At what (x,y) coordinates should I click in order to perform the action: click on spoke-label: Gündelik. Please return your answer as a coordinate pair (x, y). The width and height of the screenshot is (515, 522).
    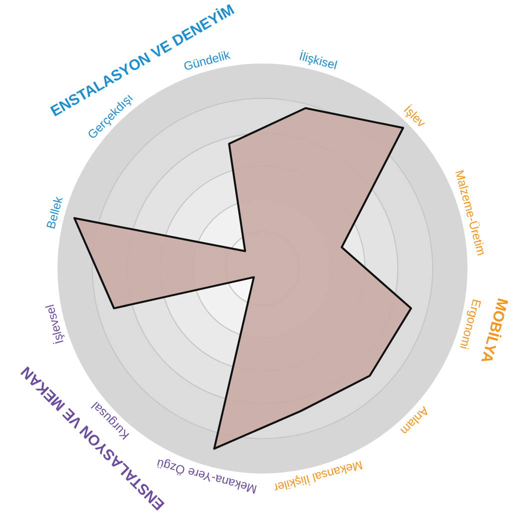
    Looking at the image, I should click on (207, 60).